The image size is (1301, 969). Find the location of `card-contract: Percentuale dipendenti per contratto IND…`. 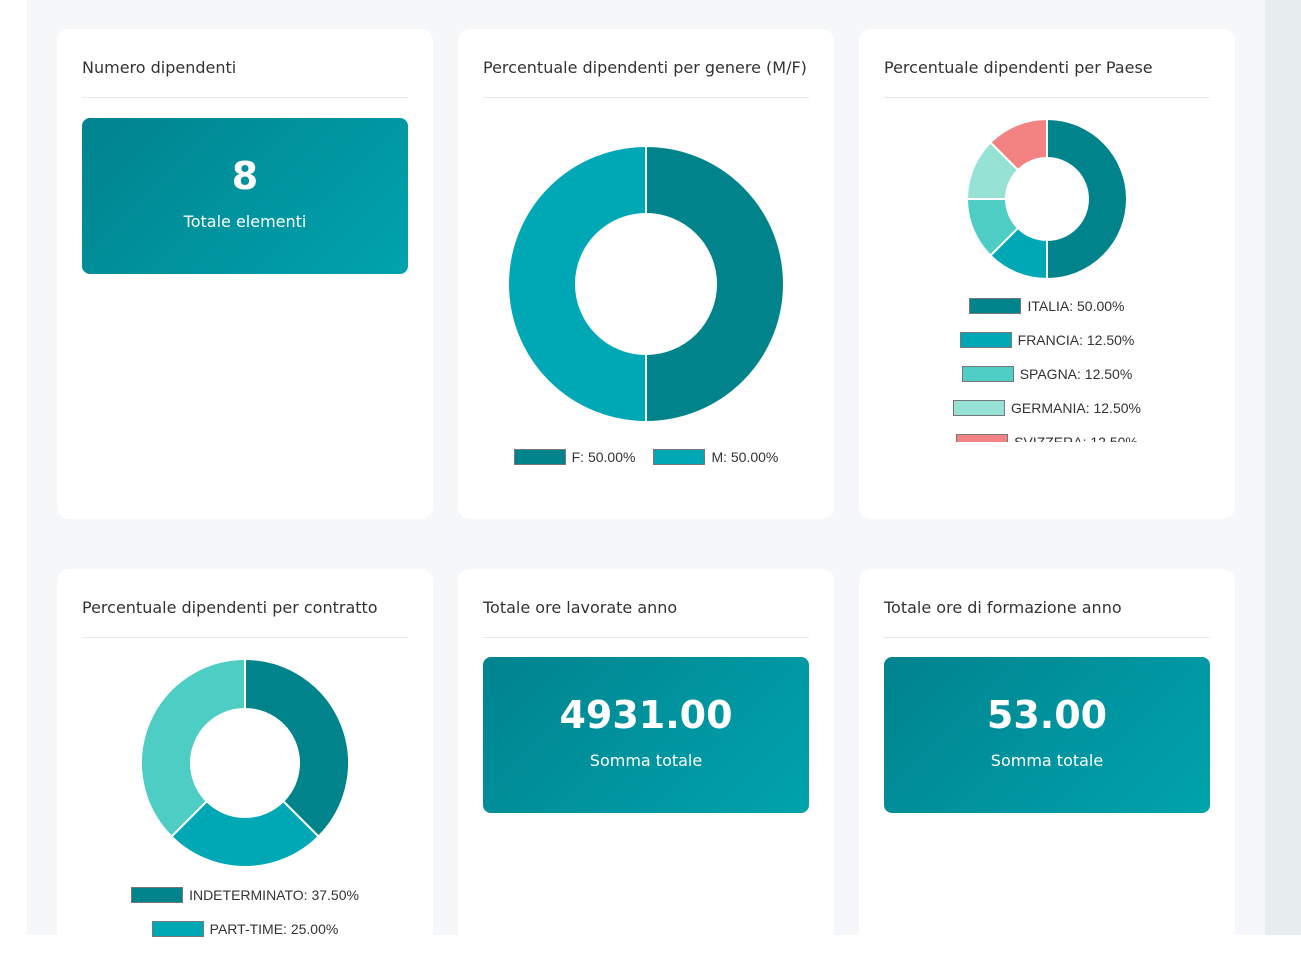

card-contract: Percentuale dipendenti per contratto IND… is located at coordinates (245, 769).